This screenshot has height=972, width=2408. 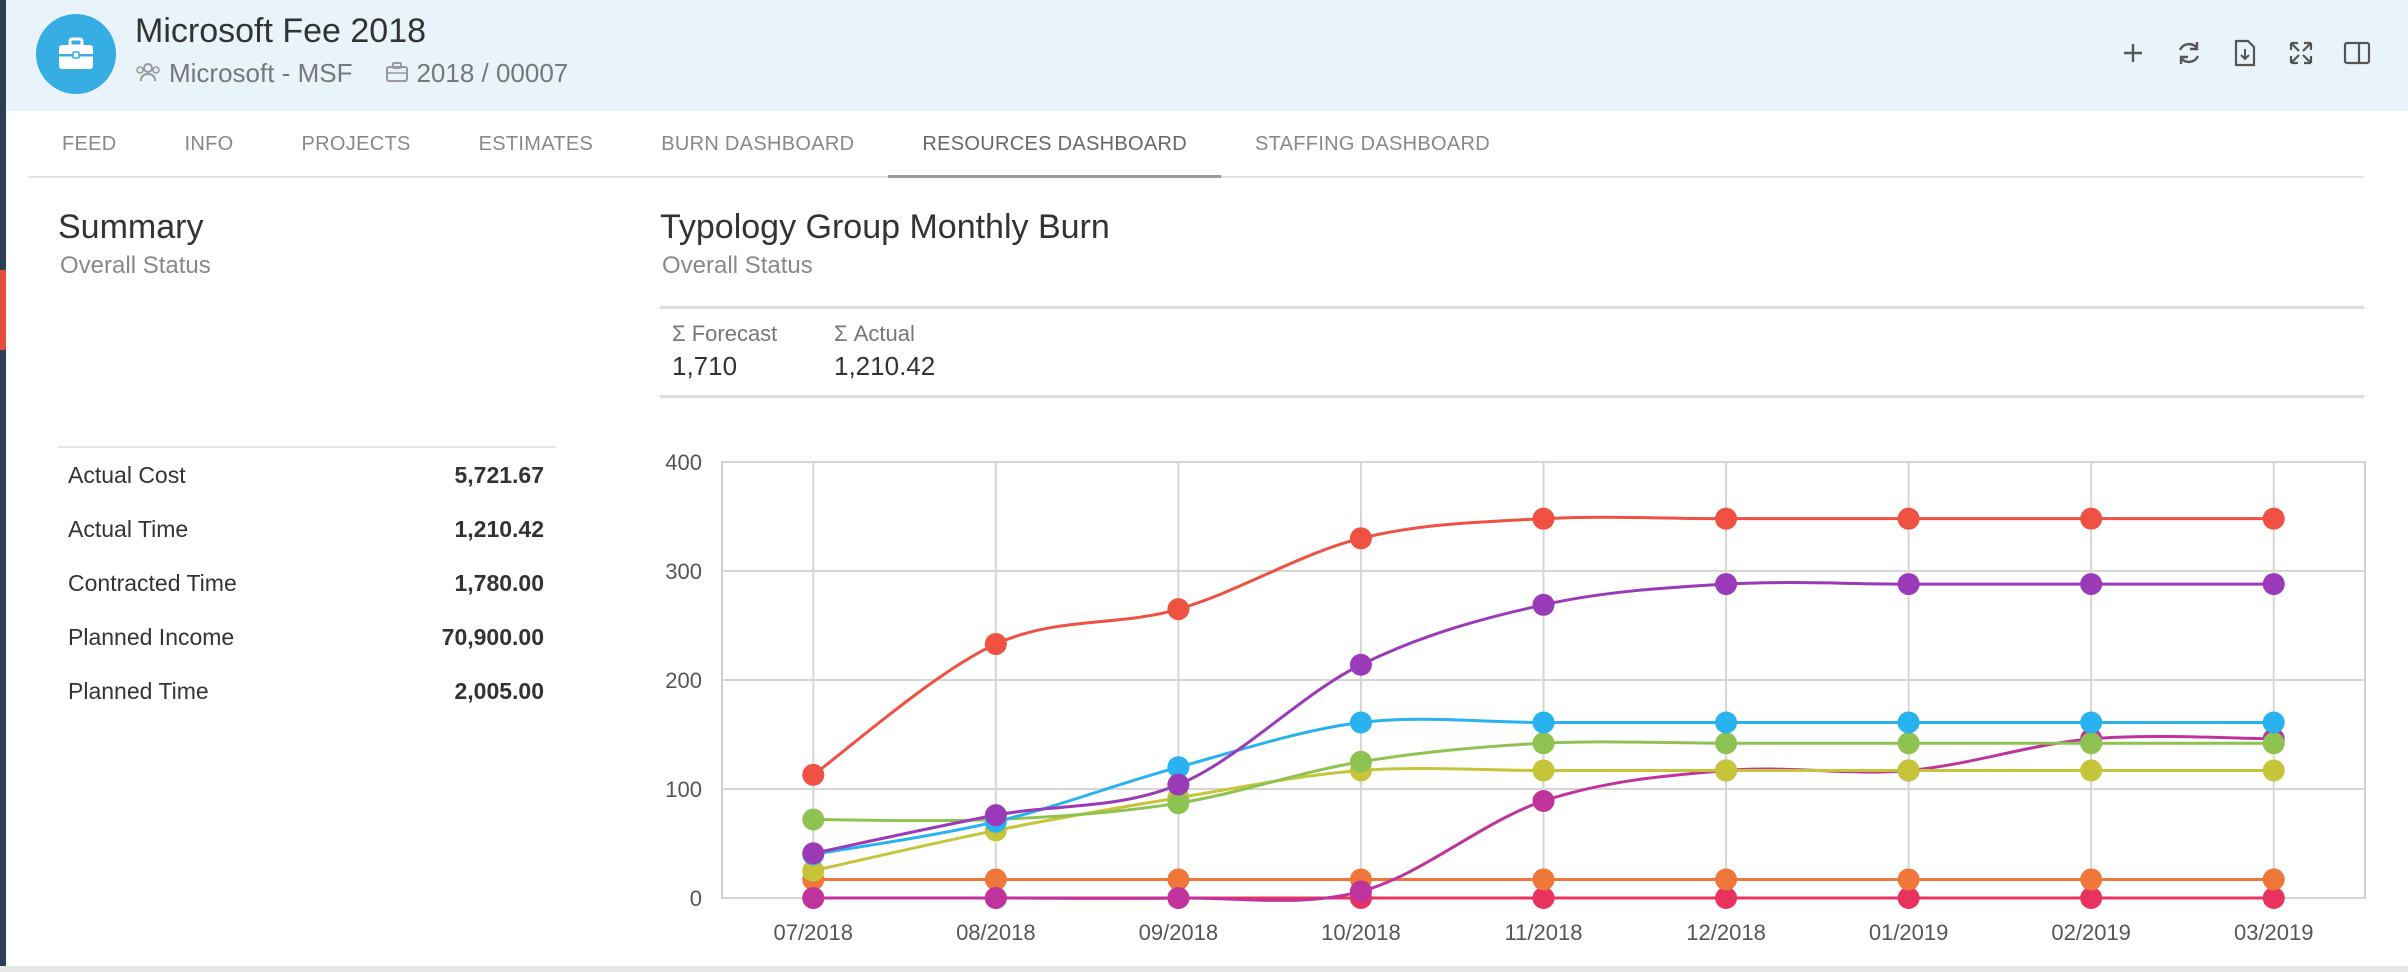 What do you see at coordinates (536, 144) in the screenshot?
I see `tab-estimates: ESTIMATES` at bounding box center [536, 144].